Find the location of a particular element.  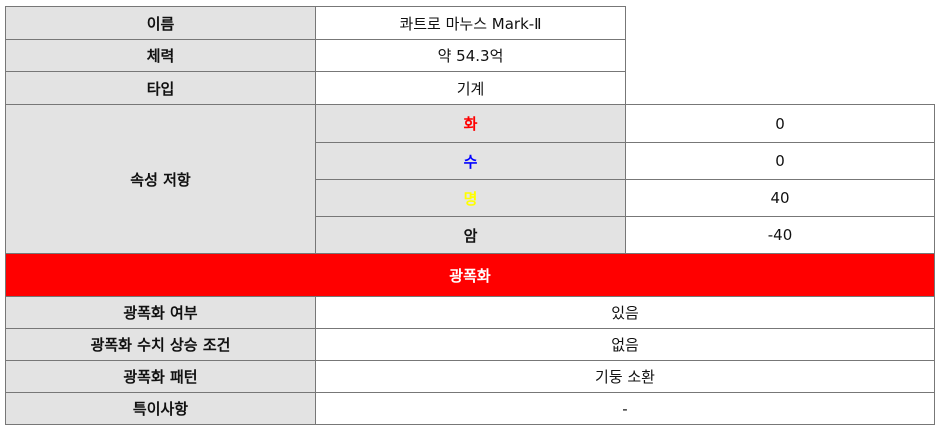

hp-value: 약 54.3억 is located at coordinates (470, 55).